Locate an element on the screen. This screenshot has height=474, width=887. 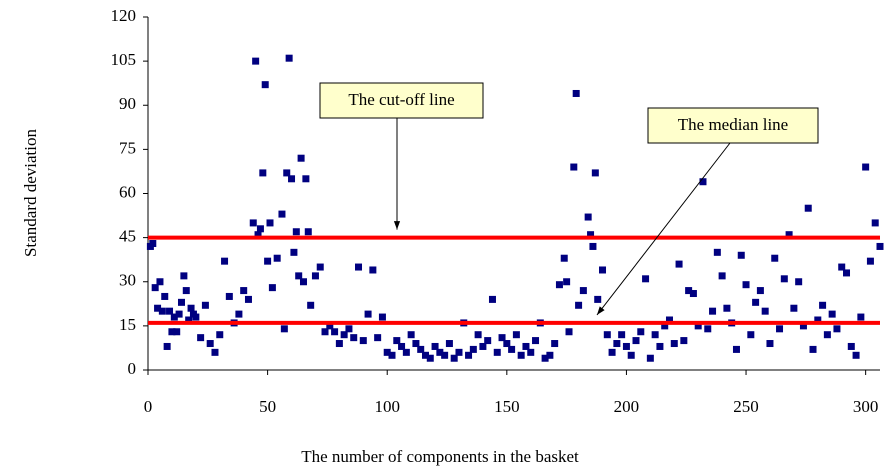
arrow-head is located at coordinates (397, 225).